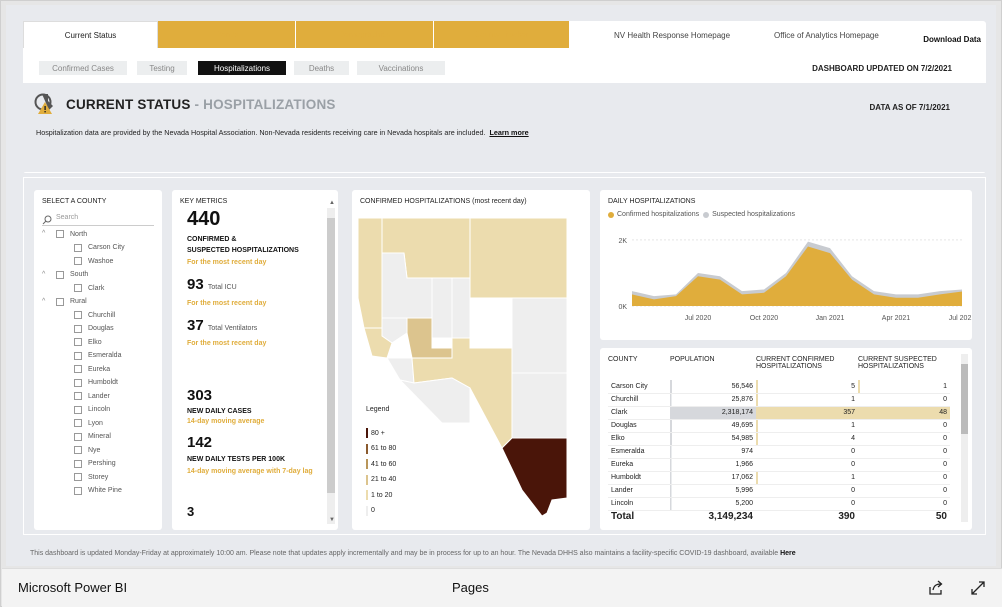 The image size is (1002, 607). I want to click on link-nv-health-response: NV Health Response Homepage, so click(672, 35).